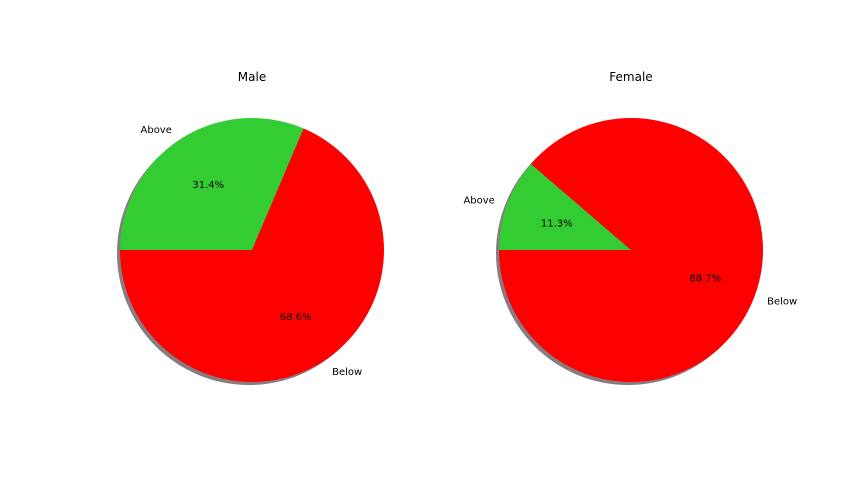 This screenshot has height=486, width=864. I want to click on male-slice-above, so click(212, 184).